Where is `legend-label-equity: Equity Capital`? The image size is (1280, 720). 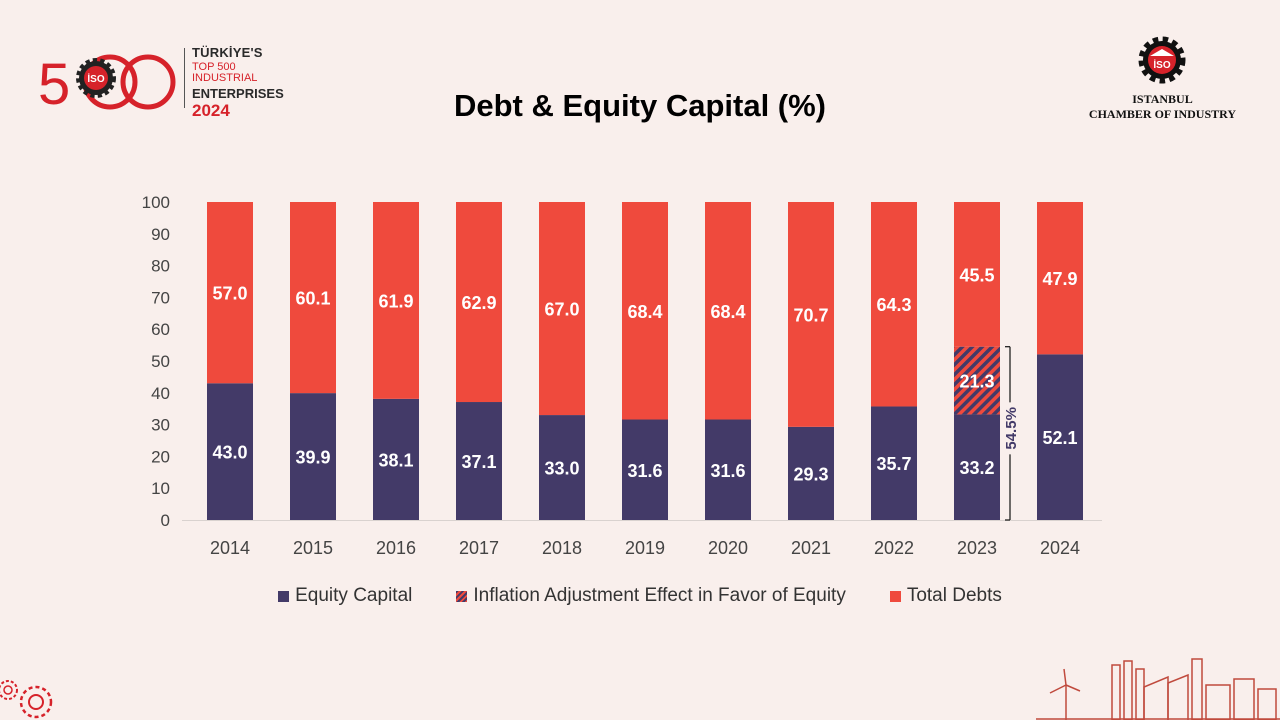 legend-label-equity: Equity Capital is located at coordinates (354, 595).